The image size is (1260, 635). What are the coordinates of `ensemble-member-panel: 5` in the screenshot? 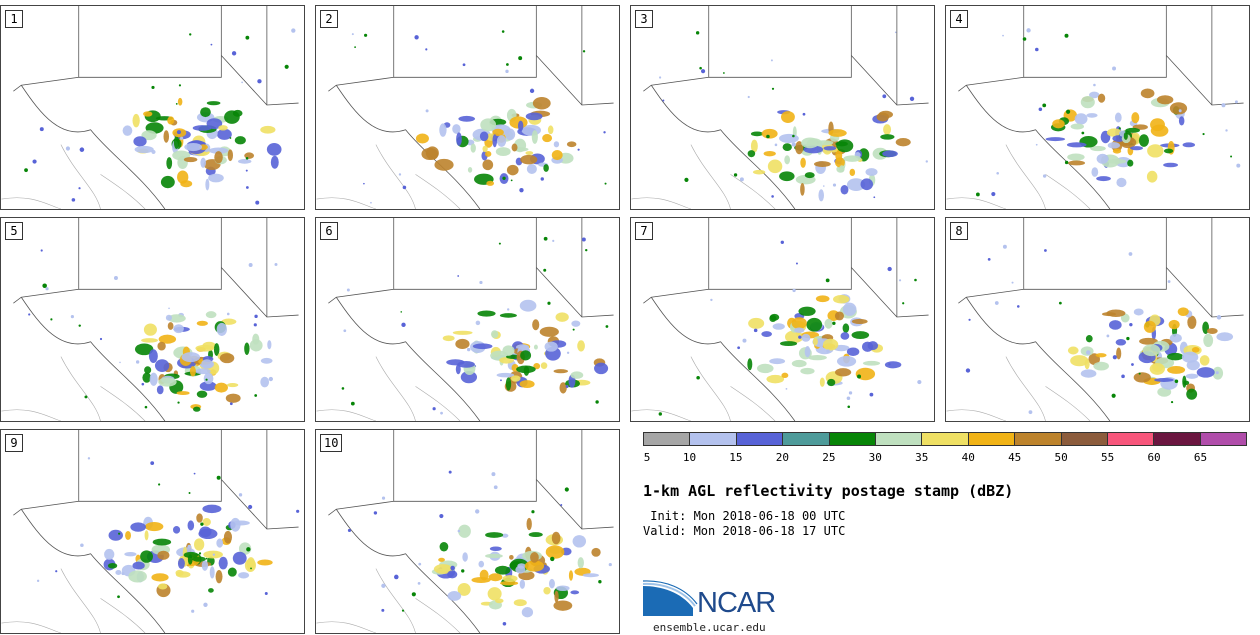 It's located at (152, 319).